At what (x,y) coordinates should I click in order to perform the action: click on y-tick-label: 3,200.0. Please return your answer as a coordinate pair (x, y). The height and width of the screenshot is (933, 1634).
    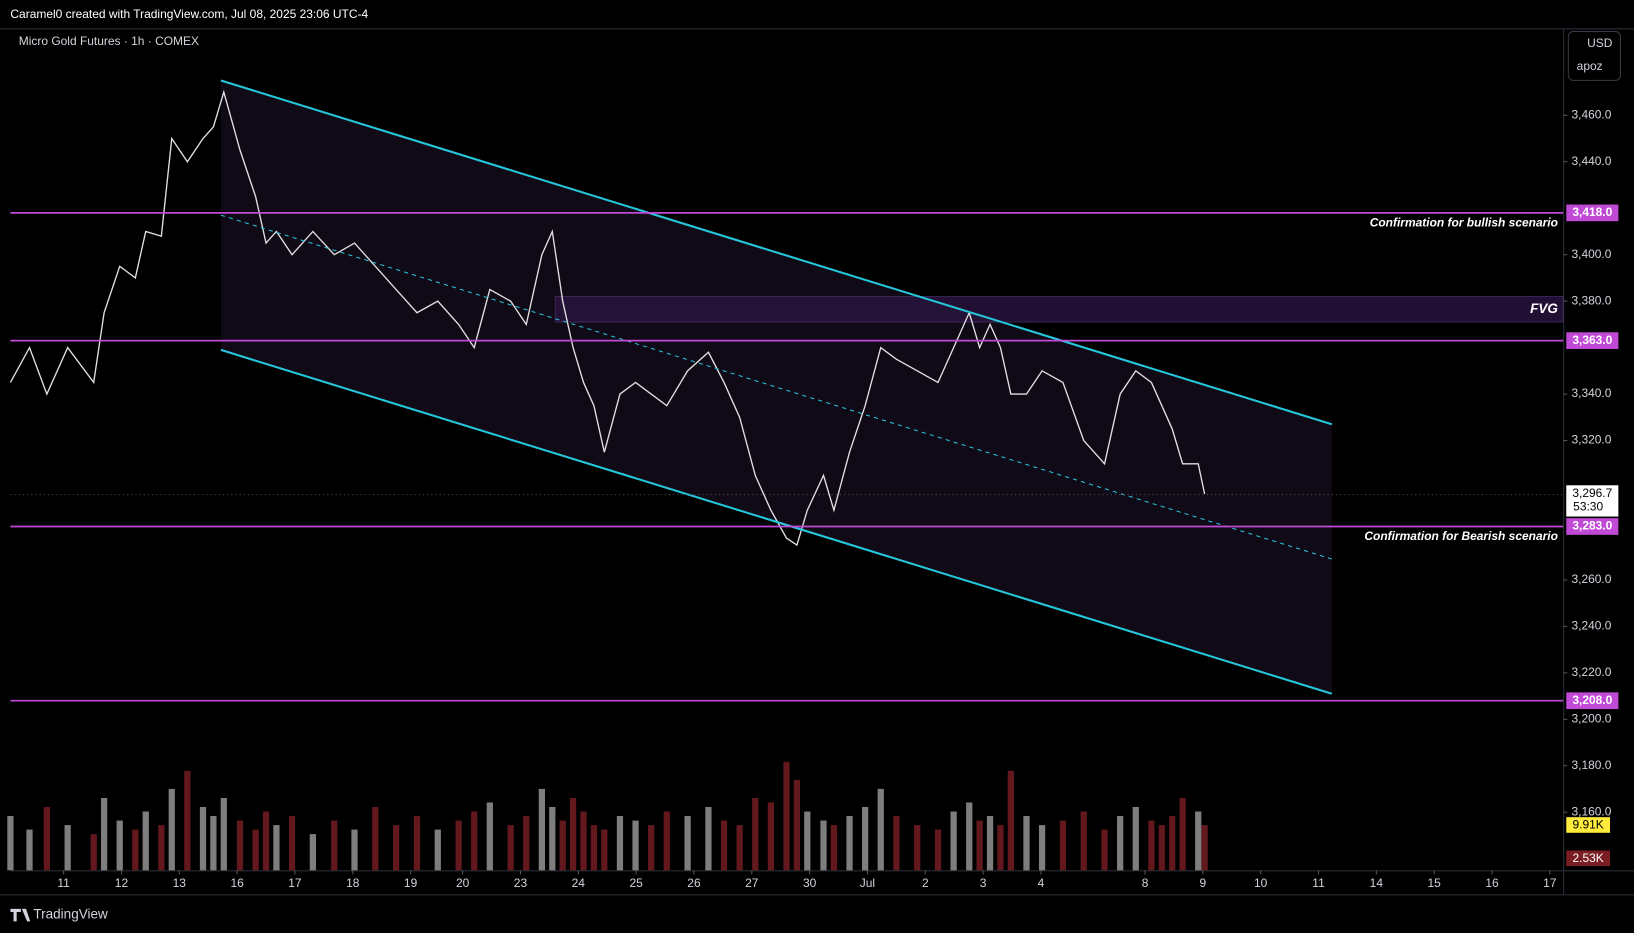
    Looking at the image, I should click on (1591, 718).